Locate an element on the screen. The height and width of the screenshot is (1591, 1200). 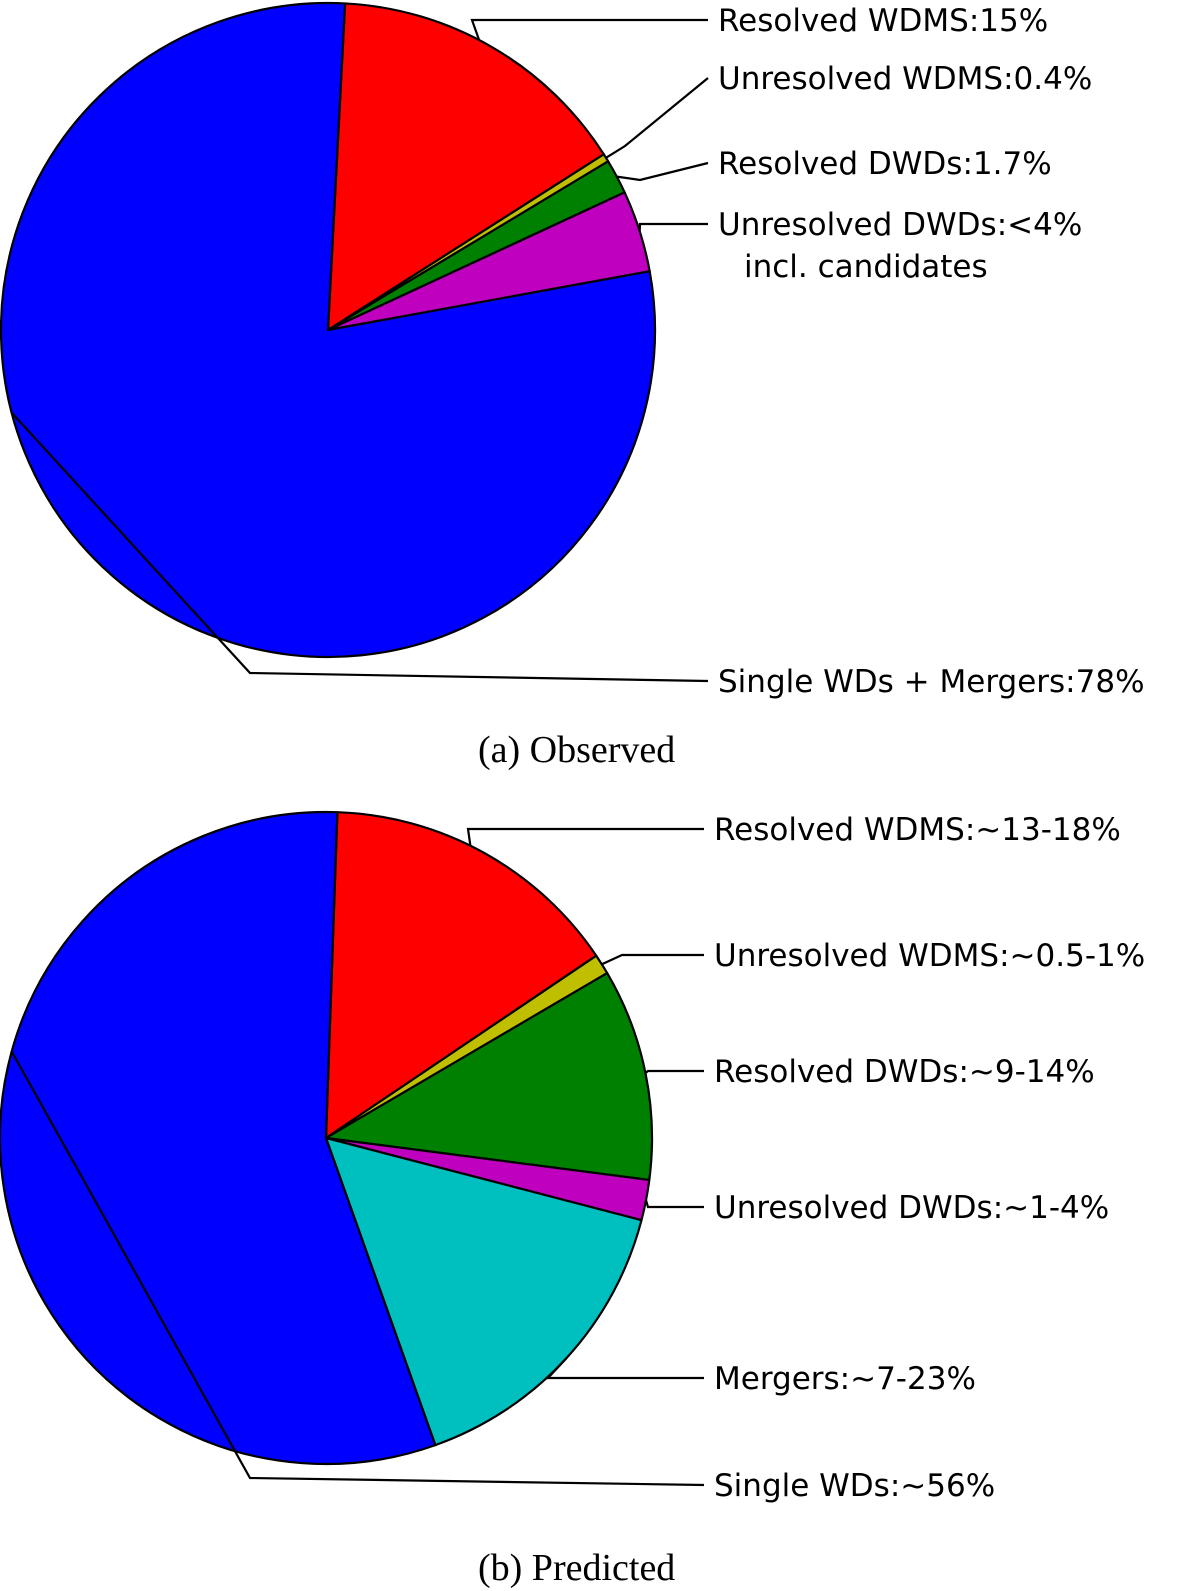
caption-predicted: (b) Predicted is located at coordinates (576, 1568).